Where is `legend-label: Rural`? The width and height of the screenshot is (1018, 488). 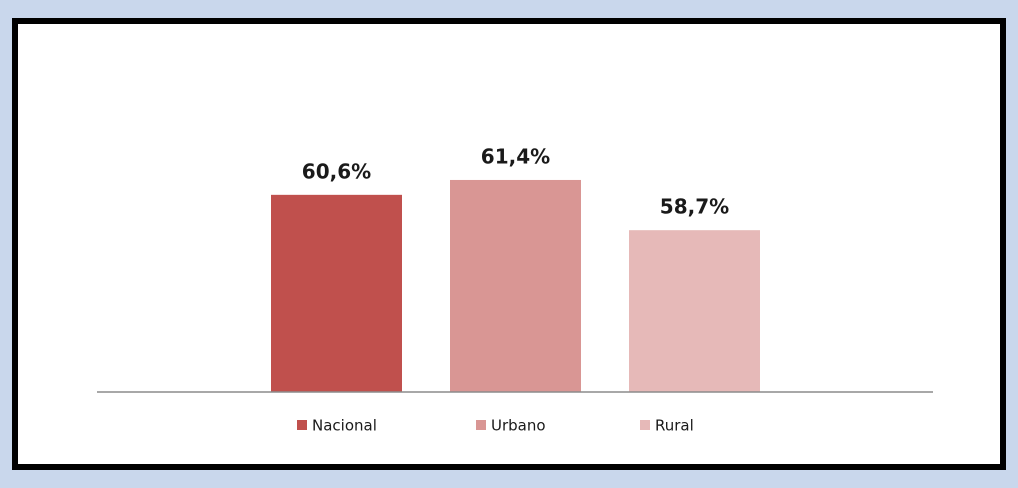 legend-label: Rural is located at coordinates (674, 426).